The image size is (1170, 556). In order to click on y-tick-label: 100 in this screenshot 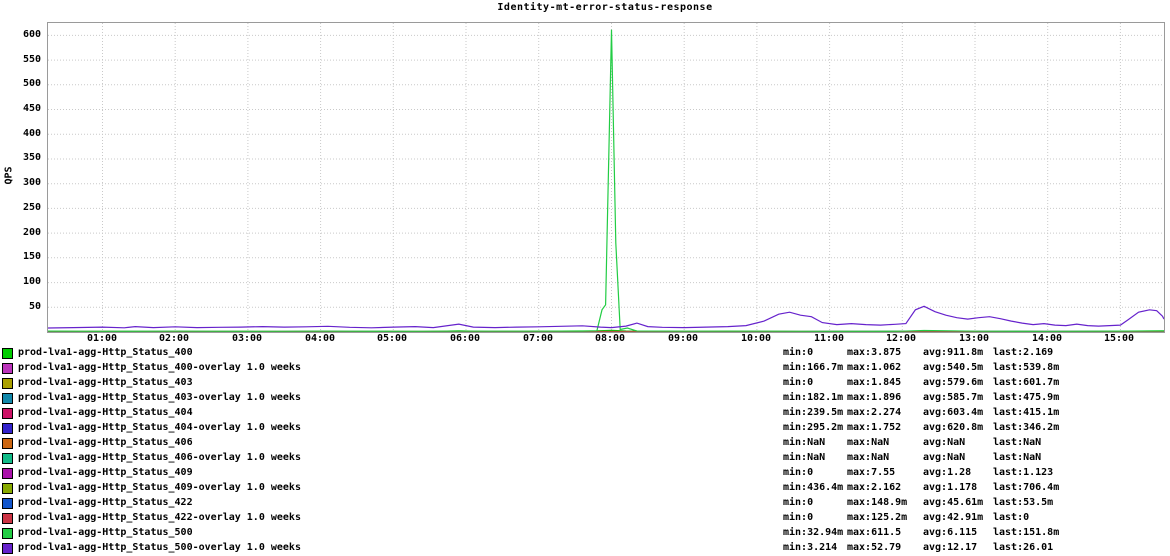, I will do `click(31, 281)`.